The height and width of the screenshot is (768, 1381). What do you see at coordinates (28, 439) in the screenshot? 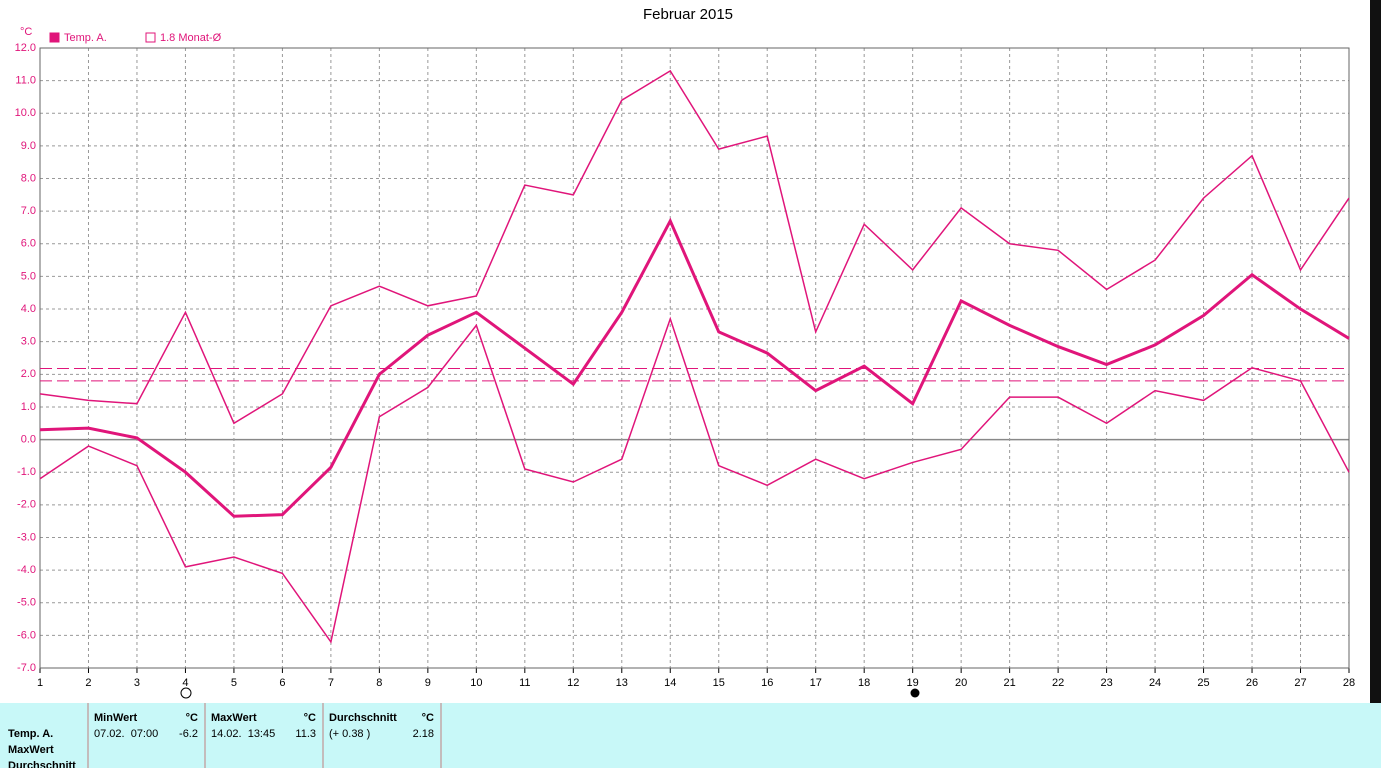
I see `y-tick-label: 0.0` at bounding box center [28, 439].